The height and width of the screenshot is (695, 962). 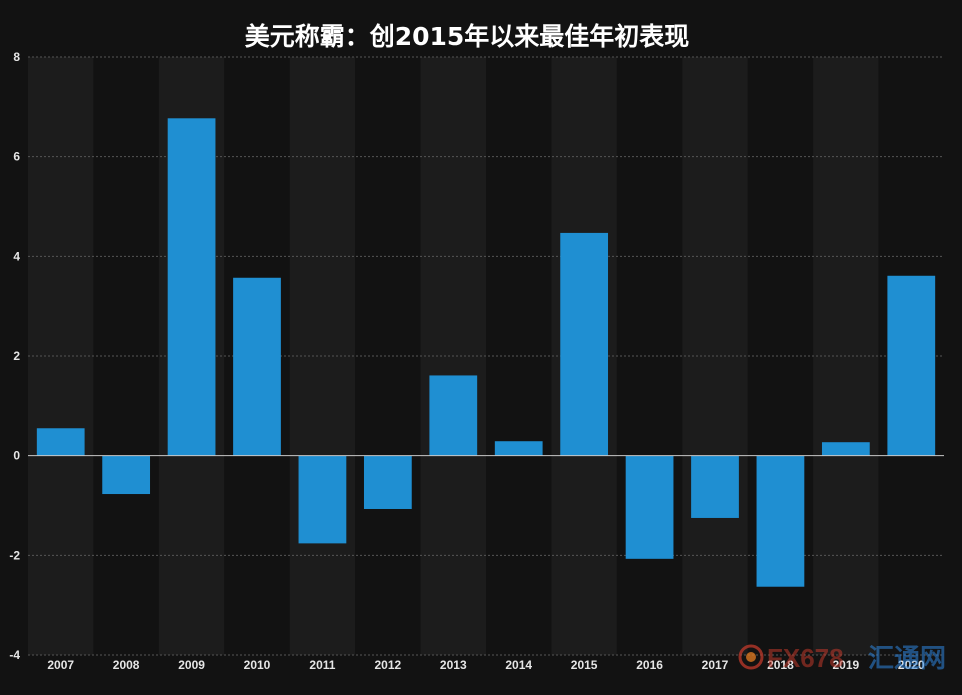 I want to click on y-axis-ticks: 8 6 4 2 0 -2 -4, so click(x=14, y=356).